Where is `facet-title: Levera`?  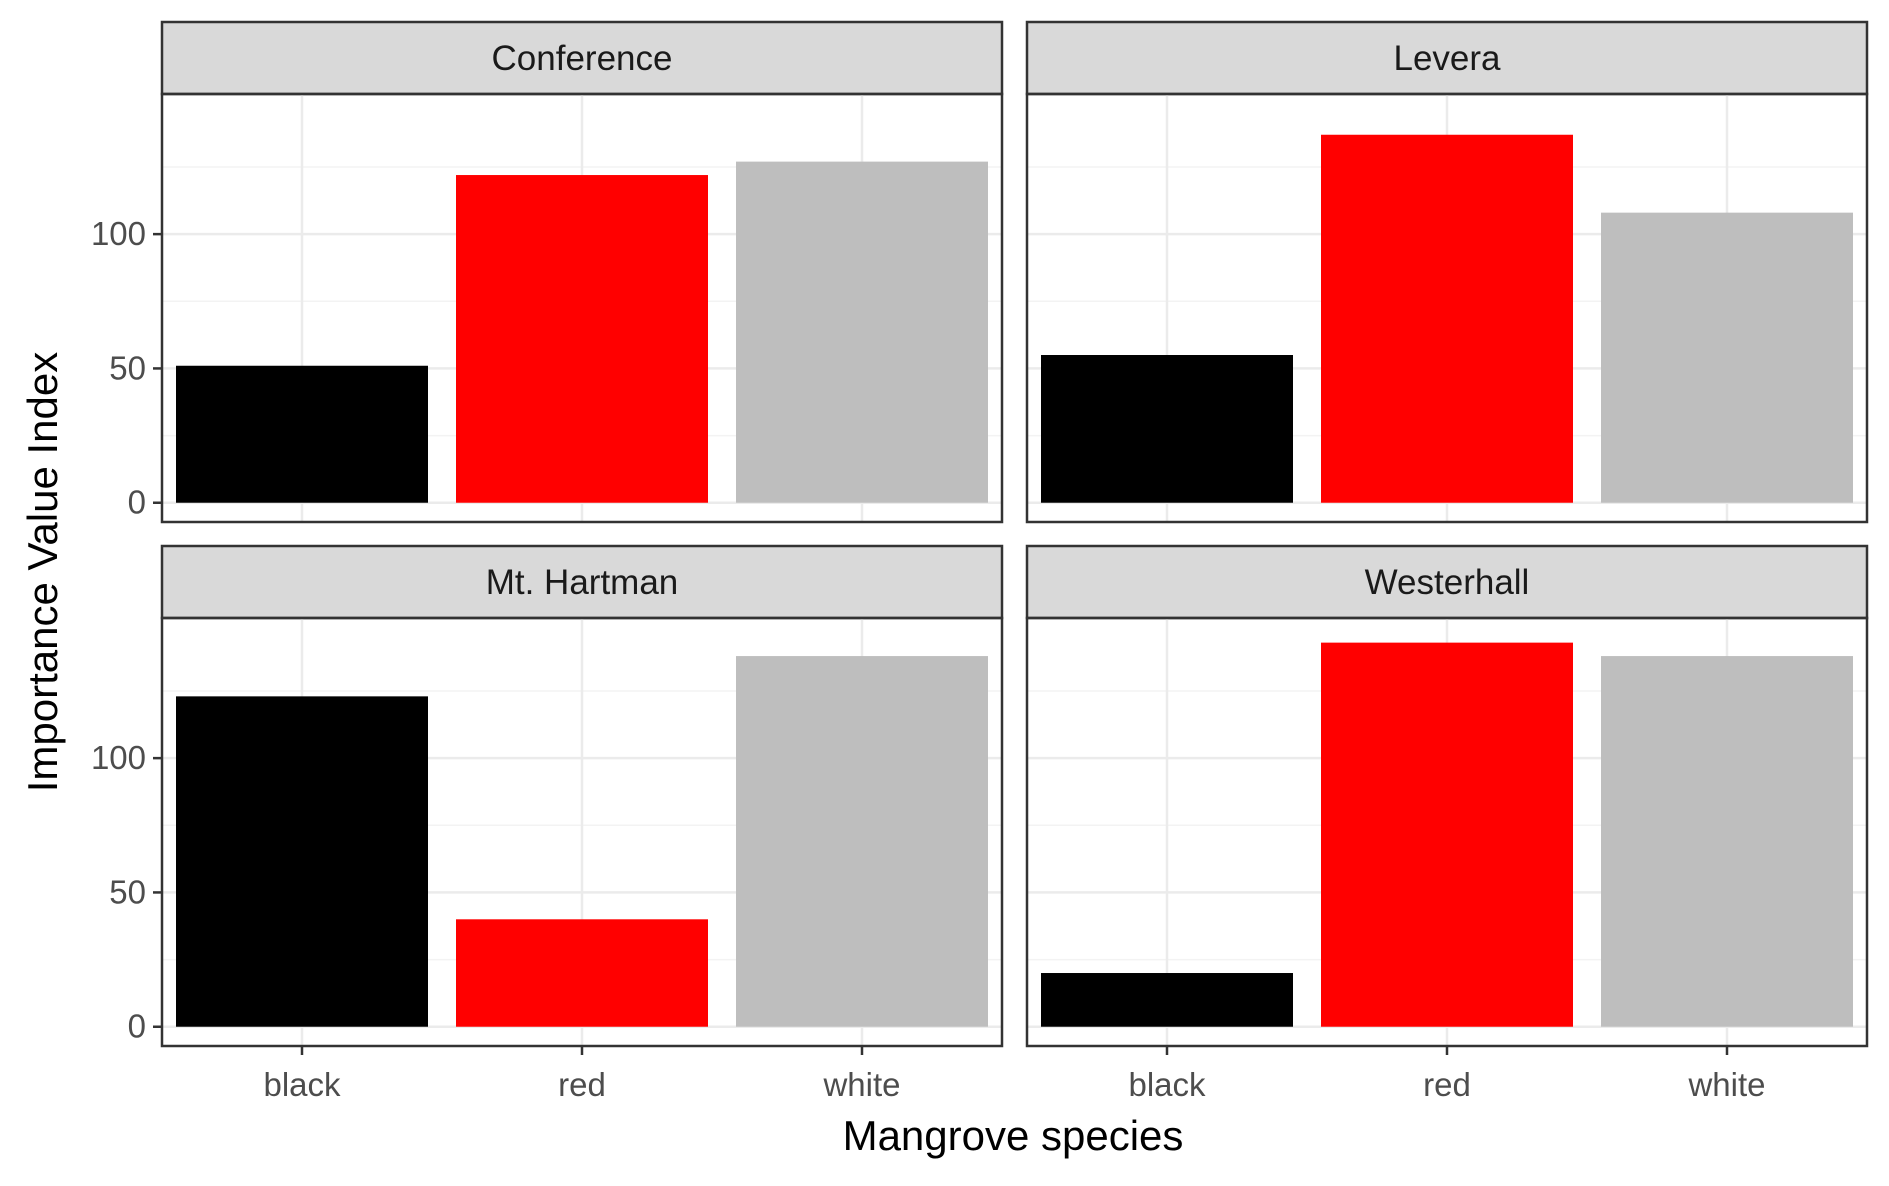
facet-title: Levera is located at coordinates (1447, 58).